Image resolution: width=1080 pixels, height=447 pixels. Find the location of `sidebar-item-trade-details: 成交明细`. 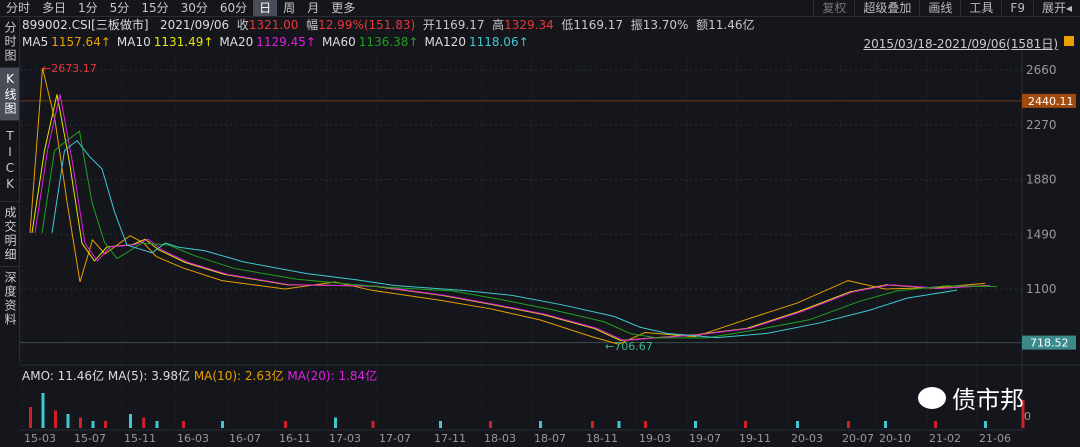

sidebar-item-trade-details: 成交明细 is located at coordinates (9, 234).